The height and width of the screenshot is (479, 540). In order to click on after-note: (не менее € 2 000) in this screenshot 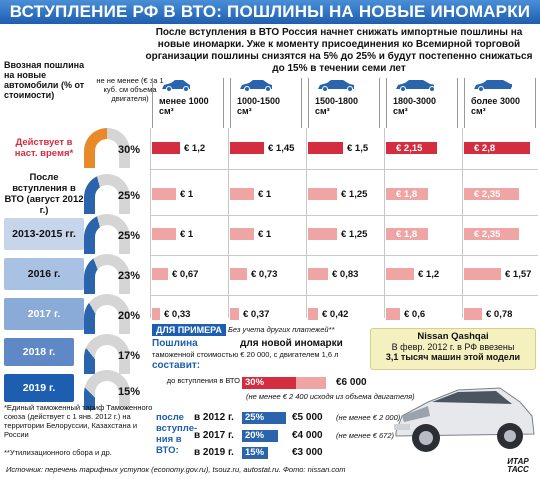, I will do `click(368, 417)`.